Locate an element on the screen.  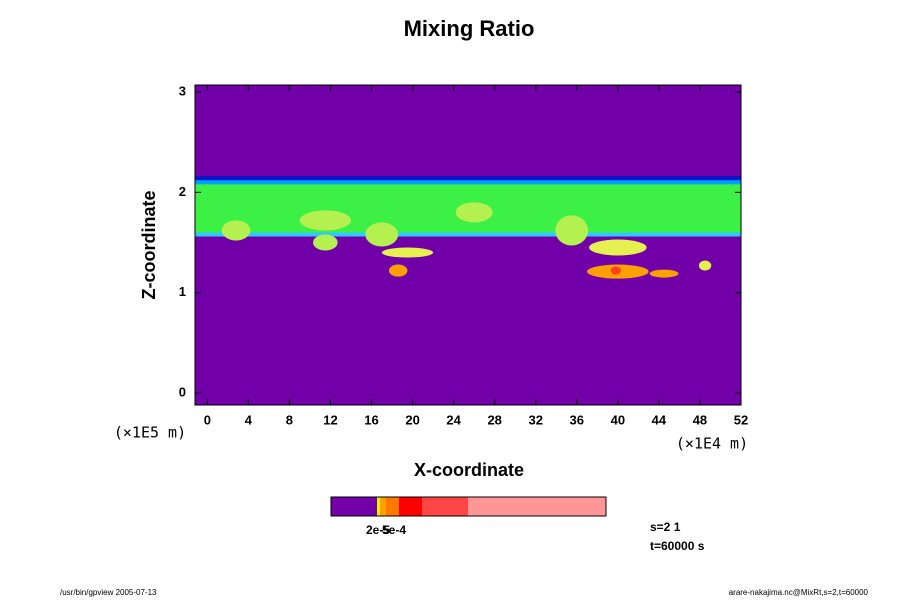
colorbar-label: 5e-4 is located at coordinates (394, 530).